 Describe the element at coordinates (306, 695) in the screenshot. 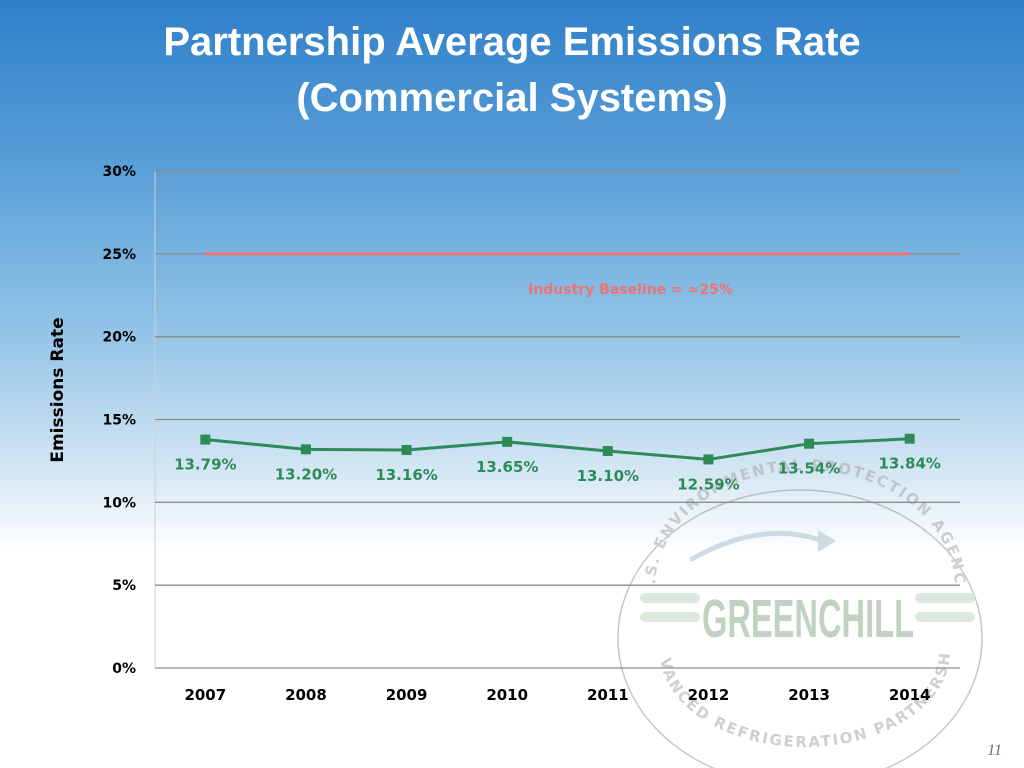

I see `x-tick-label: 2008` at that location.